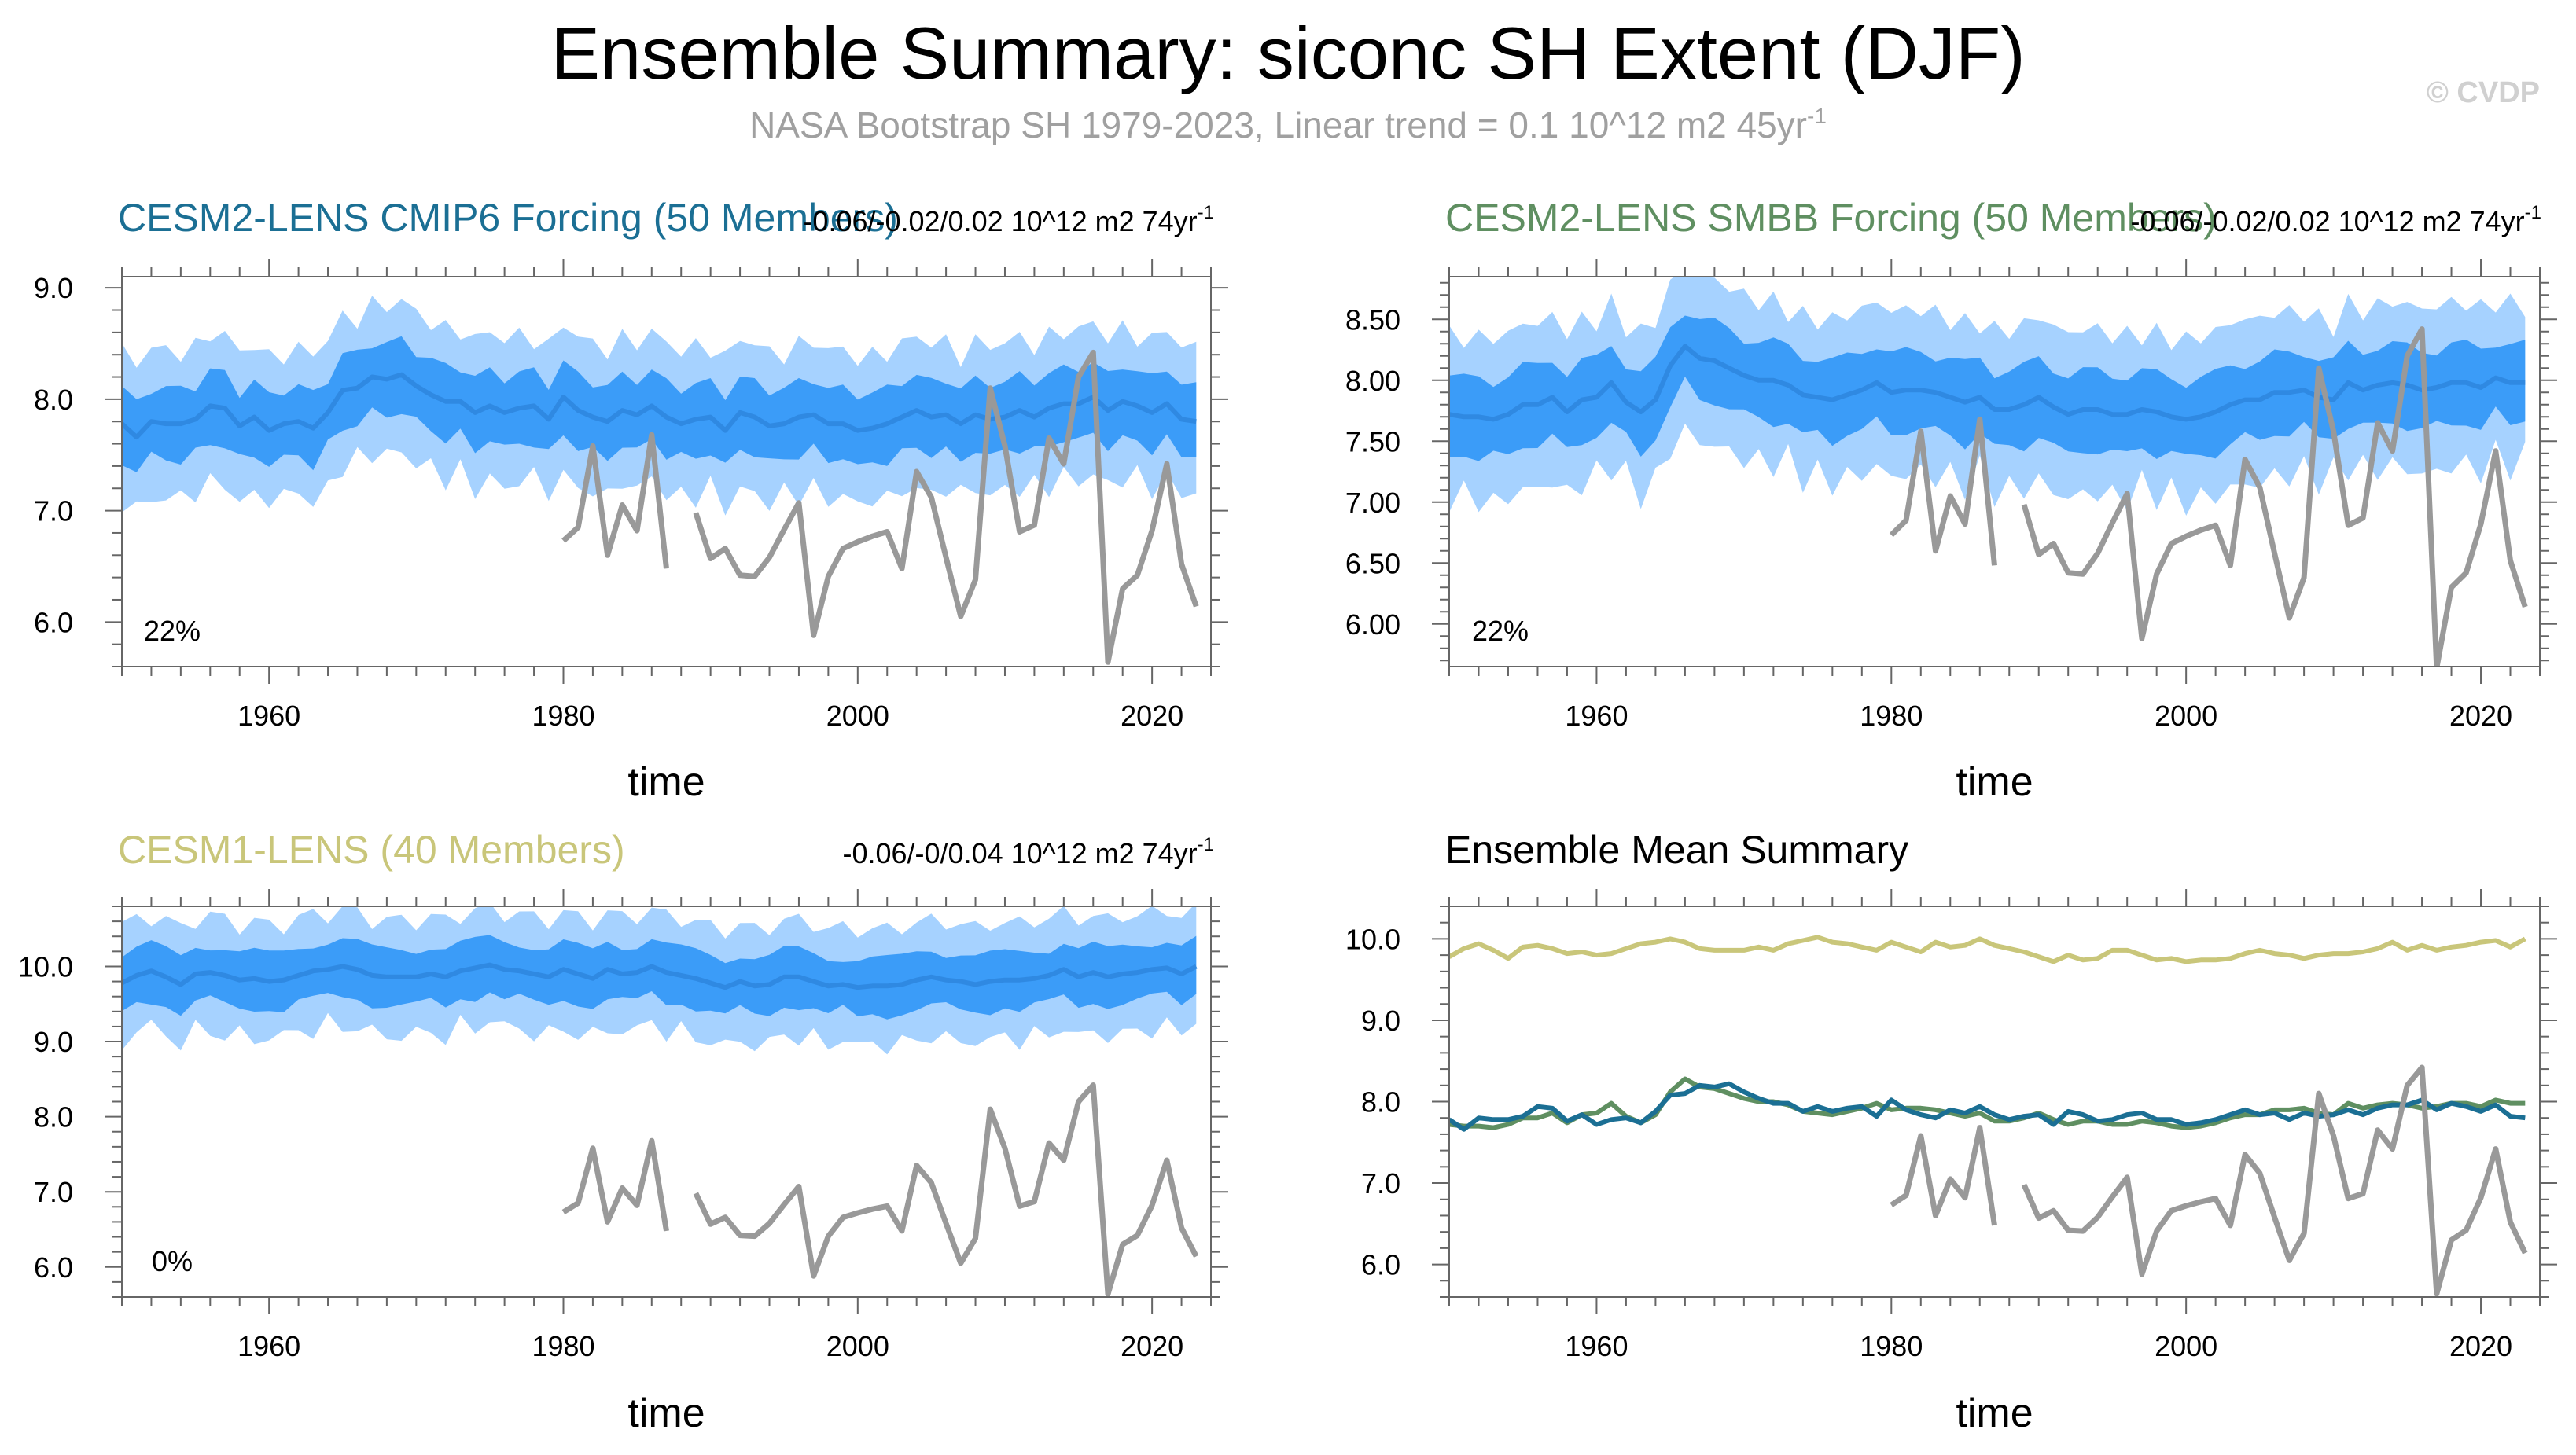 The image size is (2576, 1455). What do you see at coordinates (1676, 850) in the screenshot?
I see `panel-title: Ensemble Mean Summary` at bounding box center [1676, 850].